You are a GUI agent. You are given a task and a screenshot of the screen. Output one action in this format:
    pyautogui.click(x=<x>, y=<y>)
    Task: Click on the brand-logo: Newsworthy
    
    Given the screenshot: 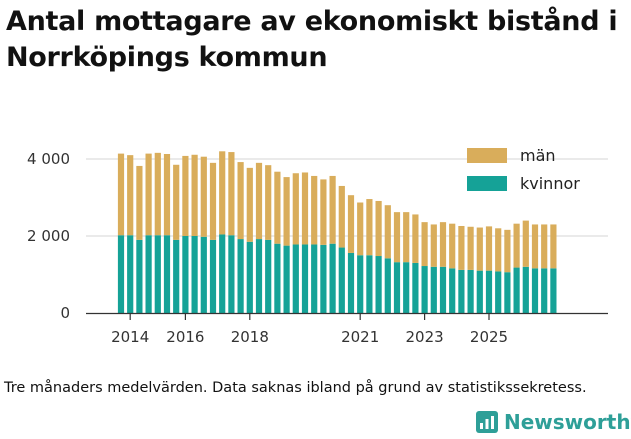 What is the action you would take?
    pyautogui.click(x=553, y=422)
    